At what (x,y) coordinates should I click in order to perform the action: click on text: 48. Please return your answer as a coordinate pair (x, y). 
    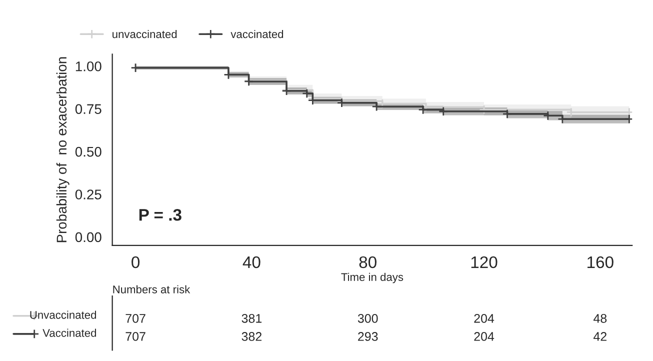
    Looking at the image, I should click on (600, 318).